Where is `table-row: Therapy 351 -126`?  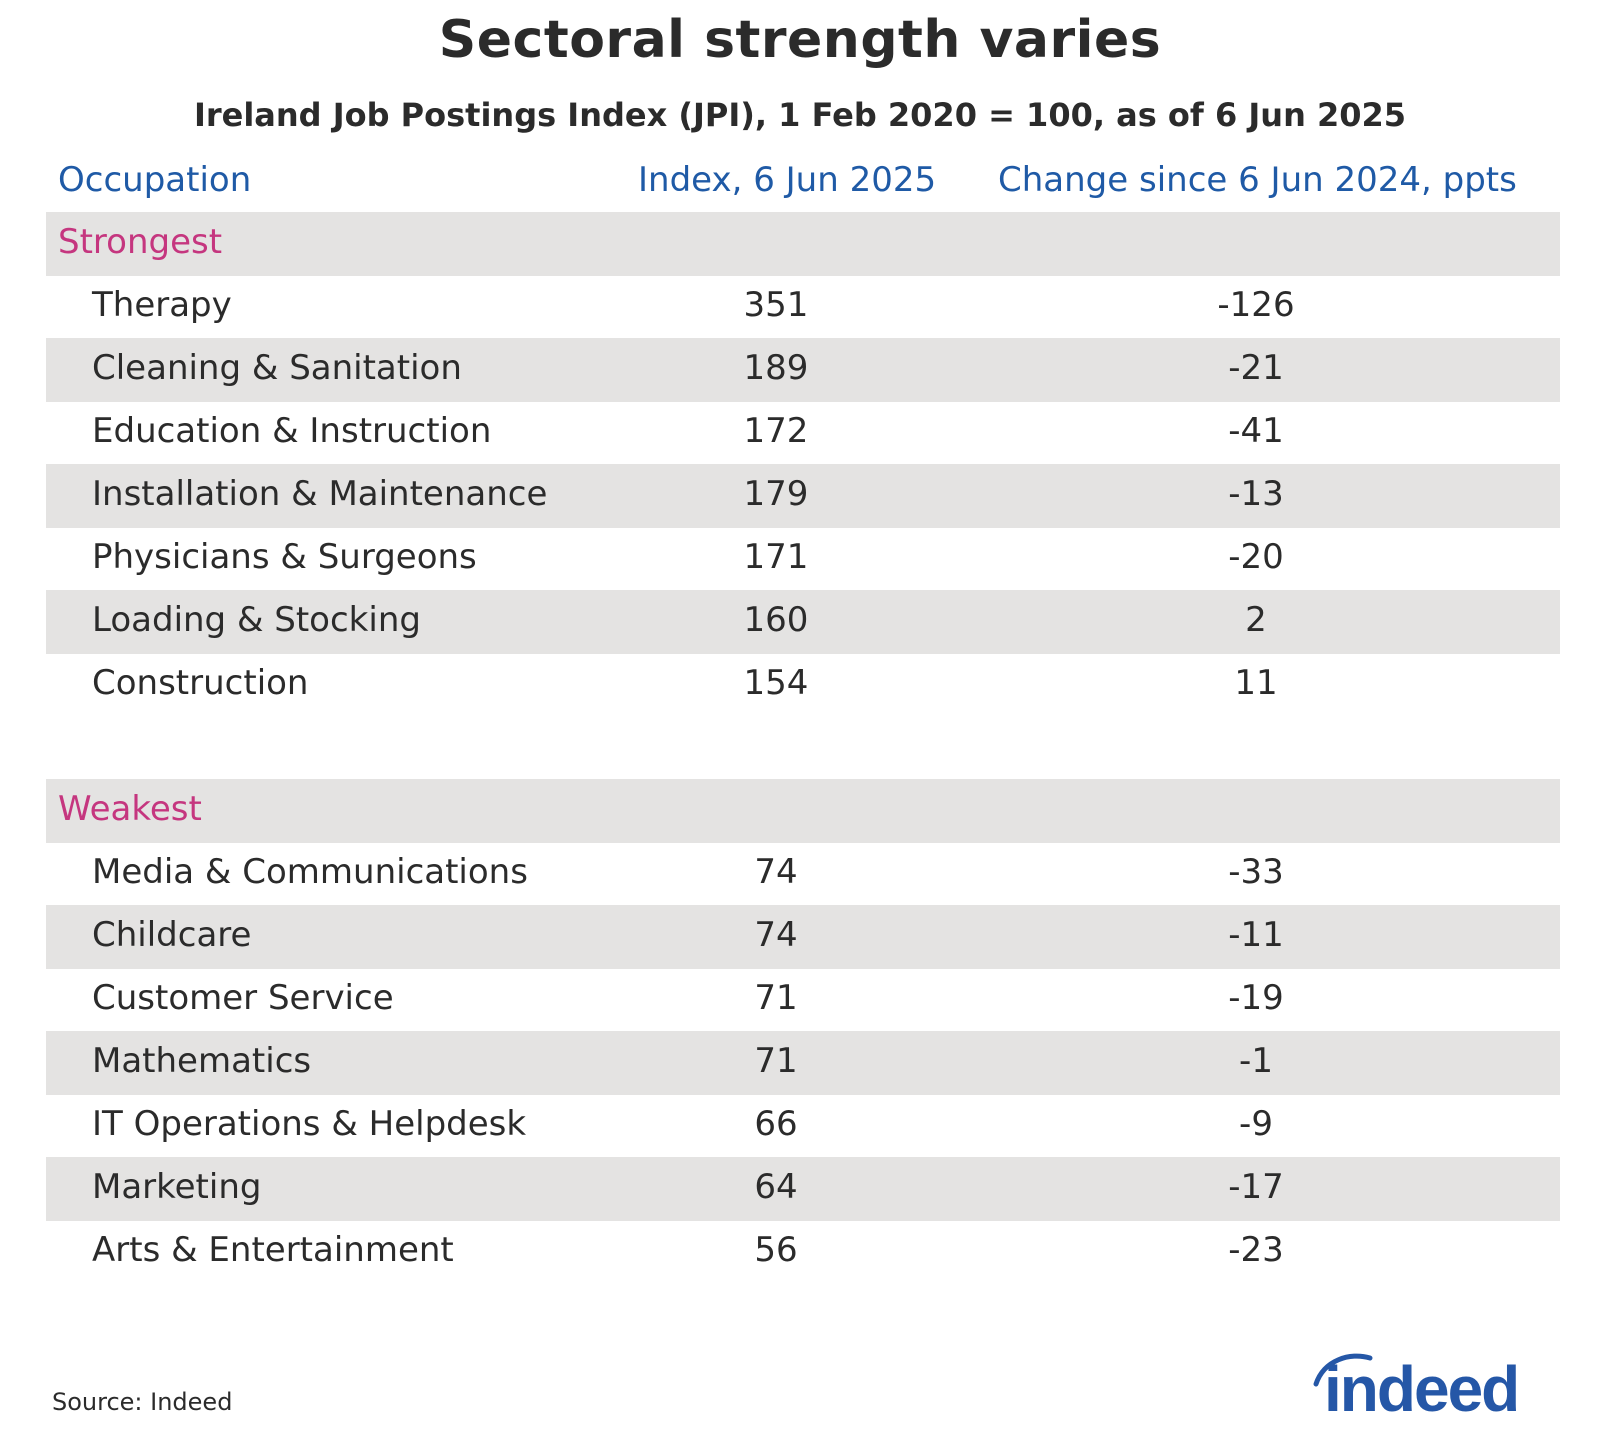
table-row: Therapy 351 -126 is located at coordinates (803, 307).